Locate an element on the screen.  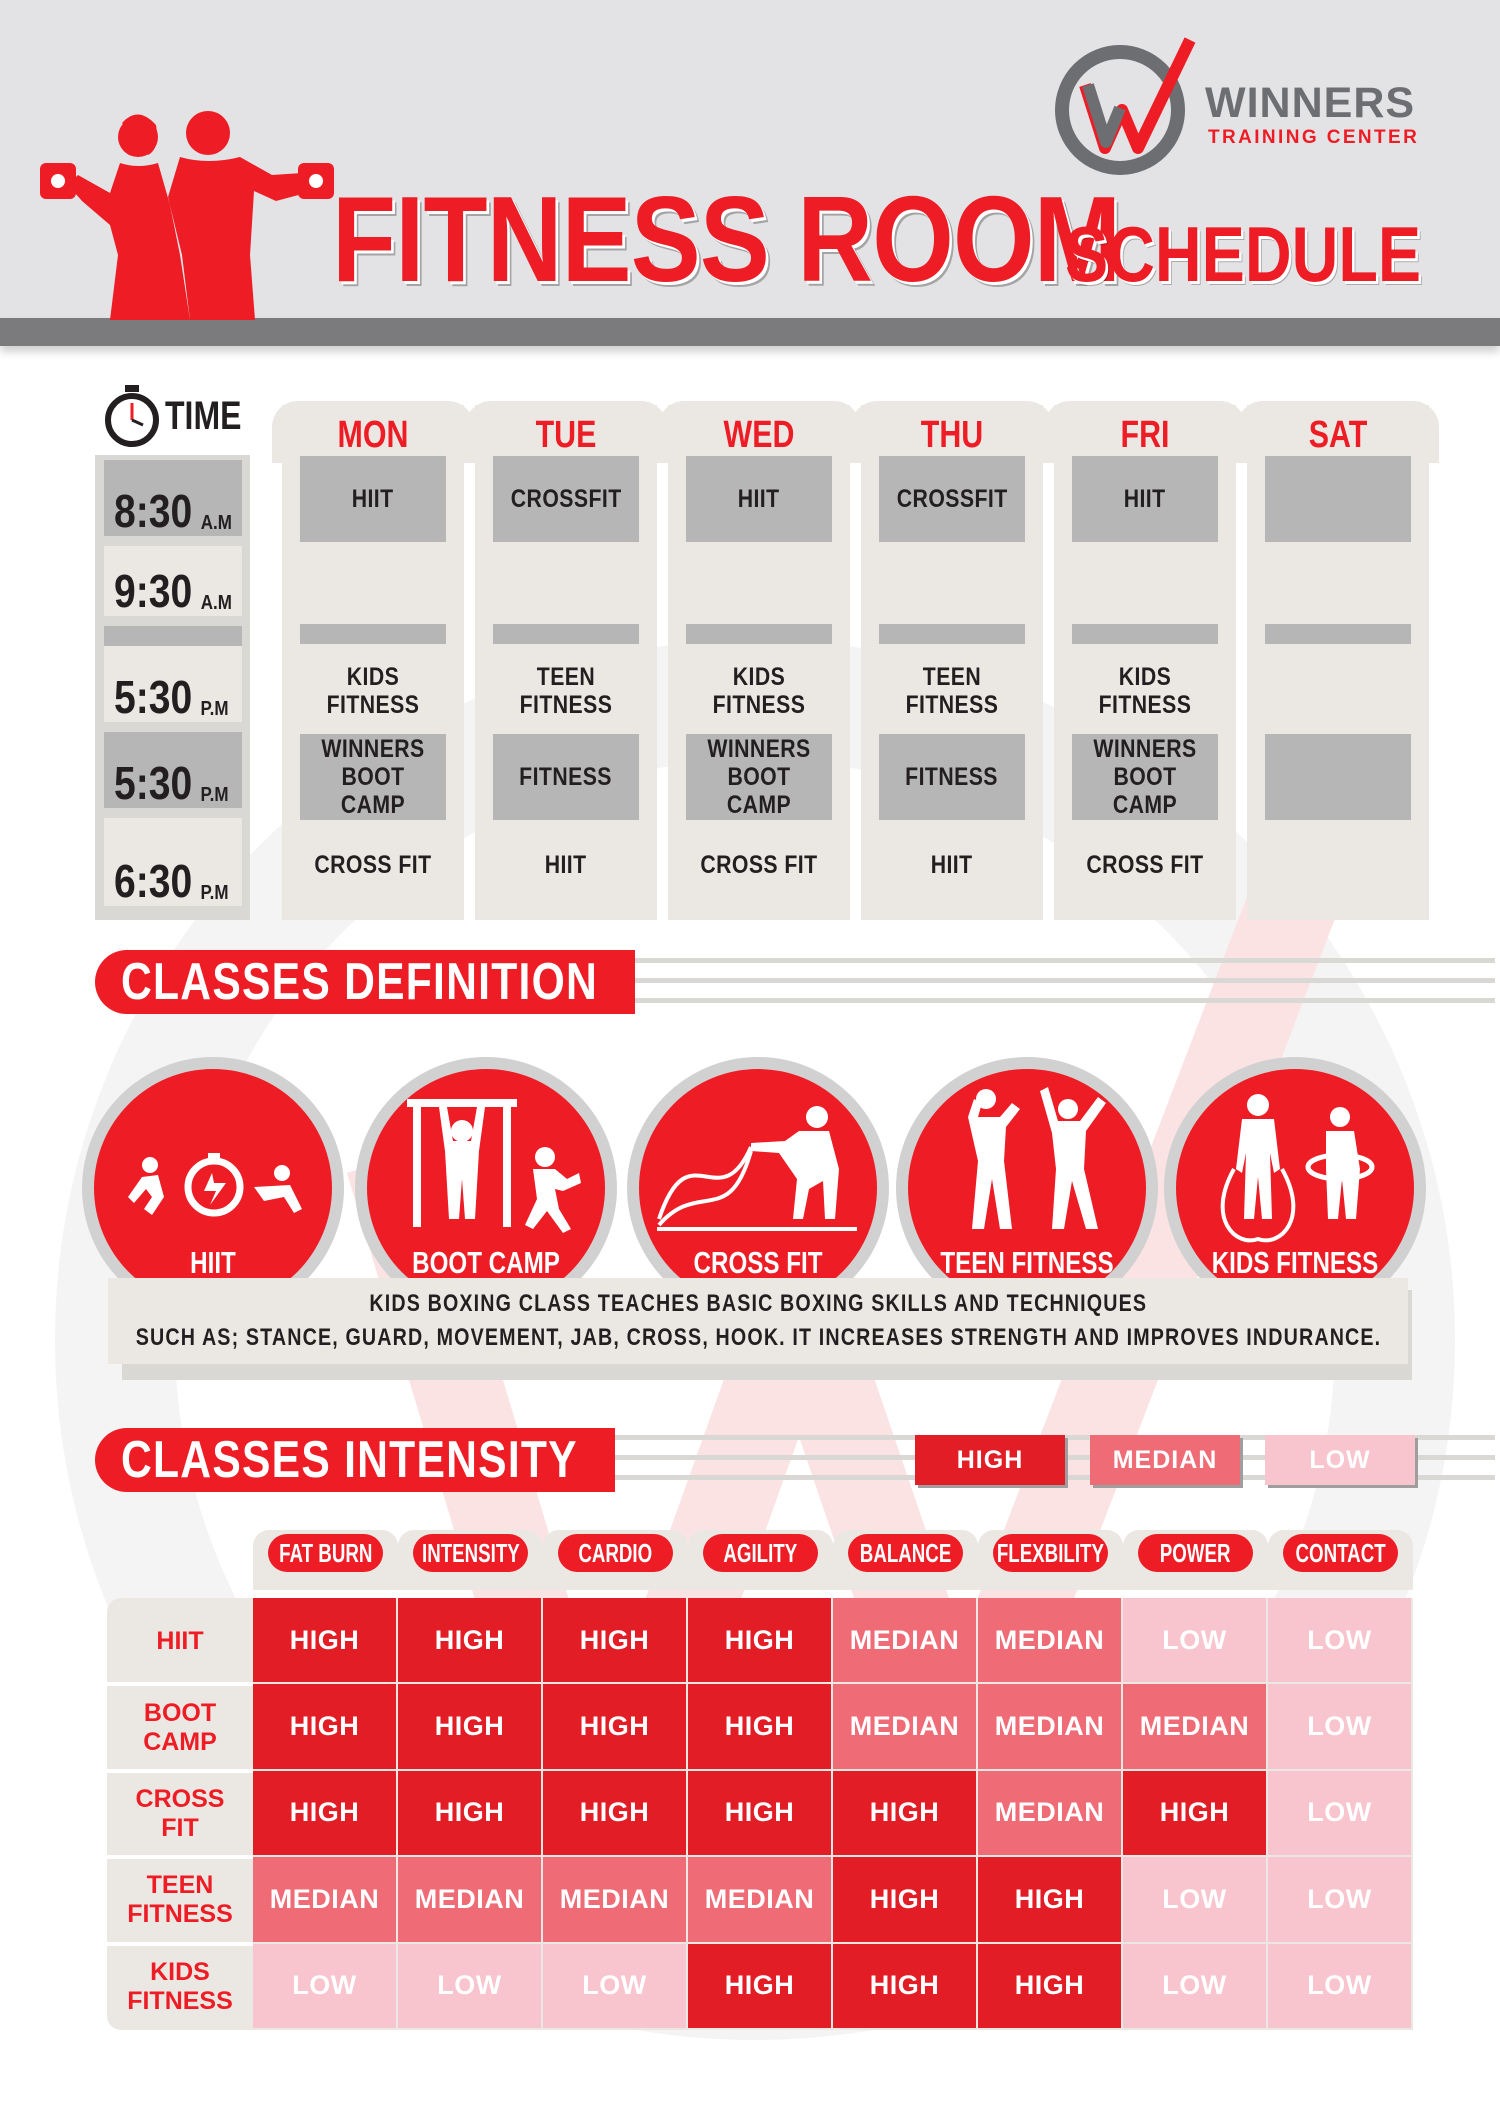
column-header-pill: POWER is located at coordinates (1195, 1553).